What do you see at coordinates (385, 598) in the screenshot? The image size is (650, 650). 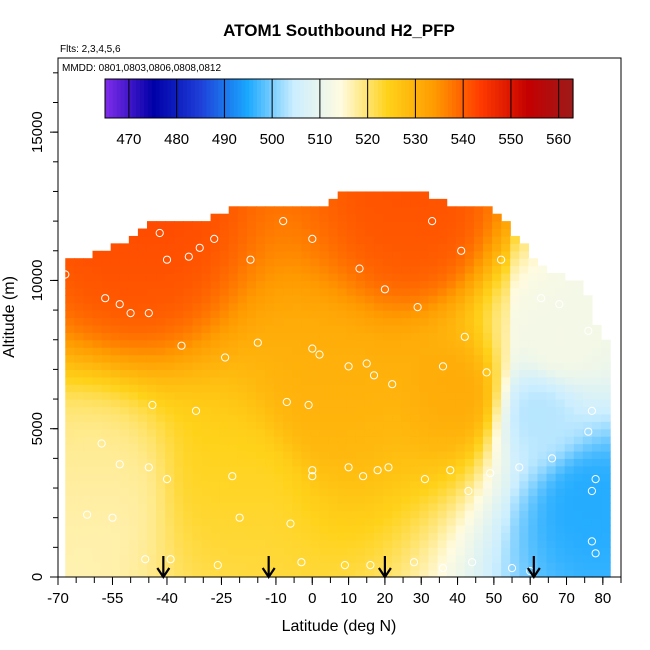 I see `x-tick-label: 20` at bounding box center [385, 598].